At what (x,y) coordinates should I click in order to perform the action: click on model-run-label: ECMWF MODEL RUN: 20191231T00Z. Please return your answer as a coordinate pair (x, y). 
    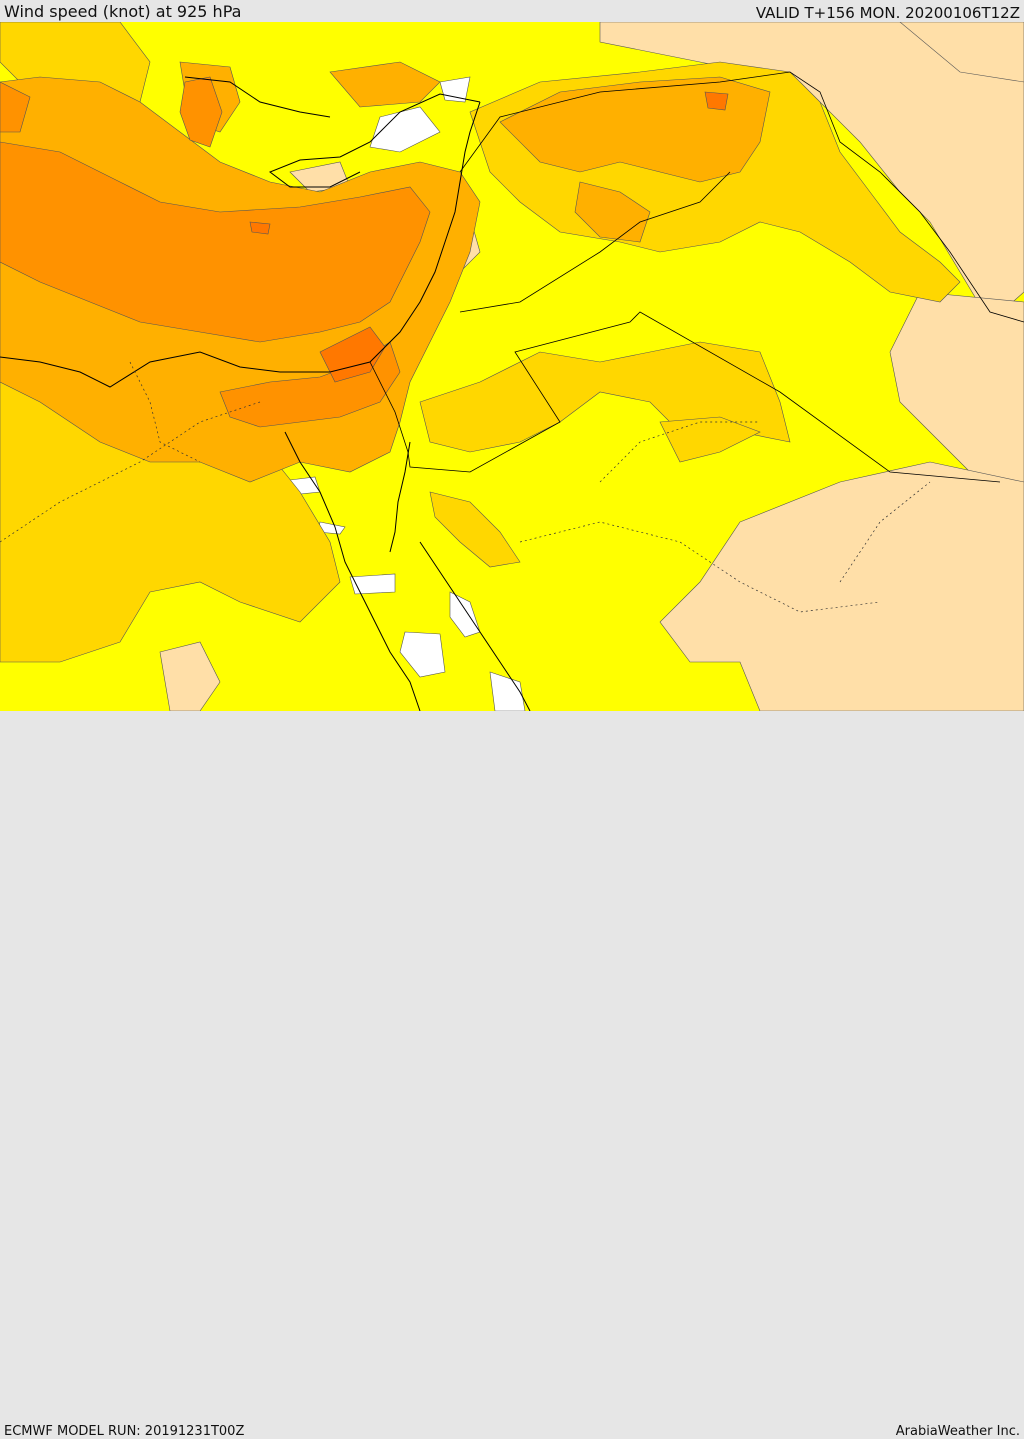
    Looking at the image, I should click on (124, 1431).